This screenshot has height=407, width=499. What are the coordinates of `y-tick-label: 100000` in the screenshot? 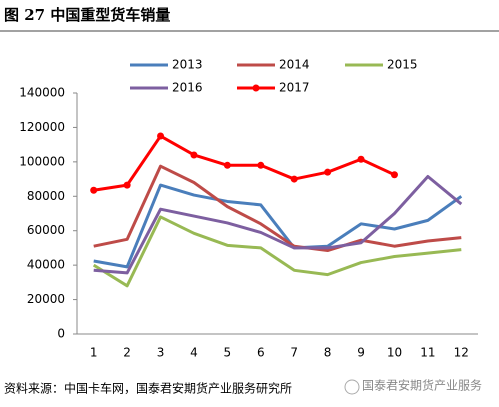 It's located at (42, 161).